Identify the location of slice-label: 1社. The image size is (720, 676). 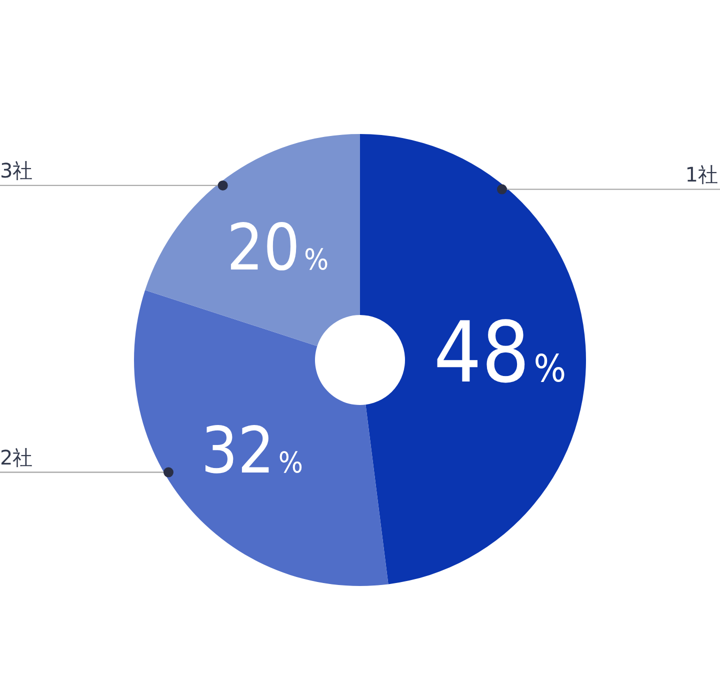
(701, 174).